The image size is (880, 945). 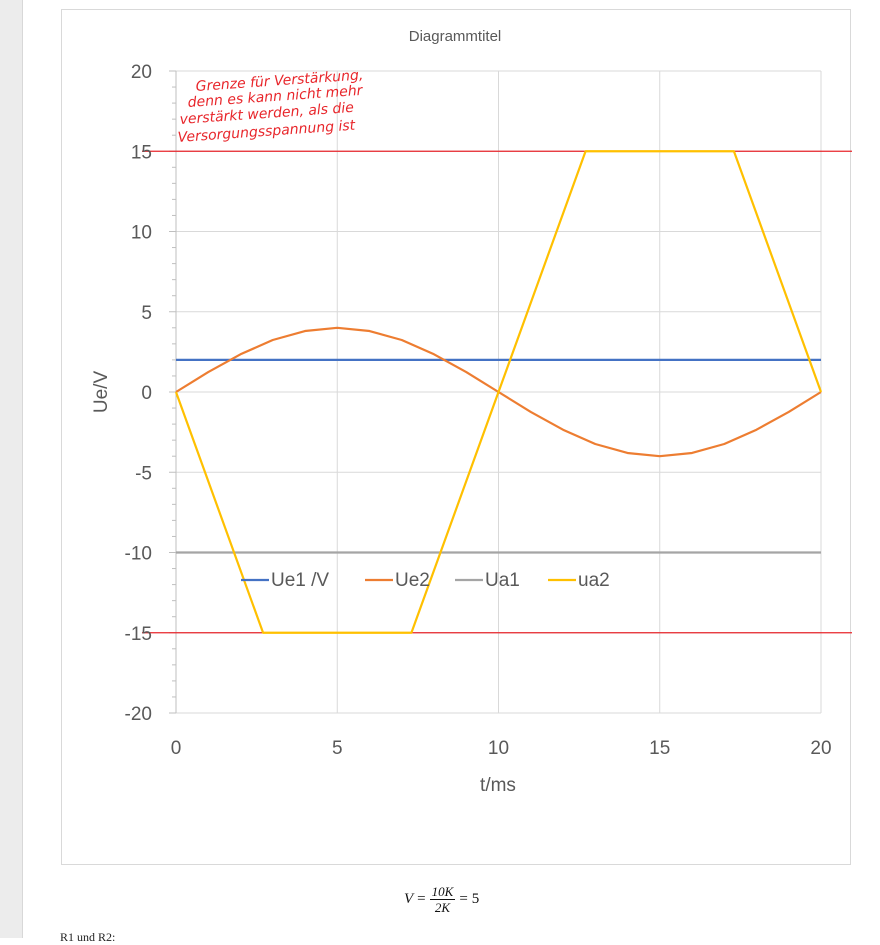 What do you see at coordinates (138, 634) in the screenshot?
I see `y-tick-label: -15` at bounding box center [138, 634].